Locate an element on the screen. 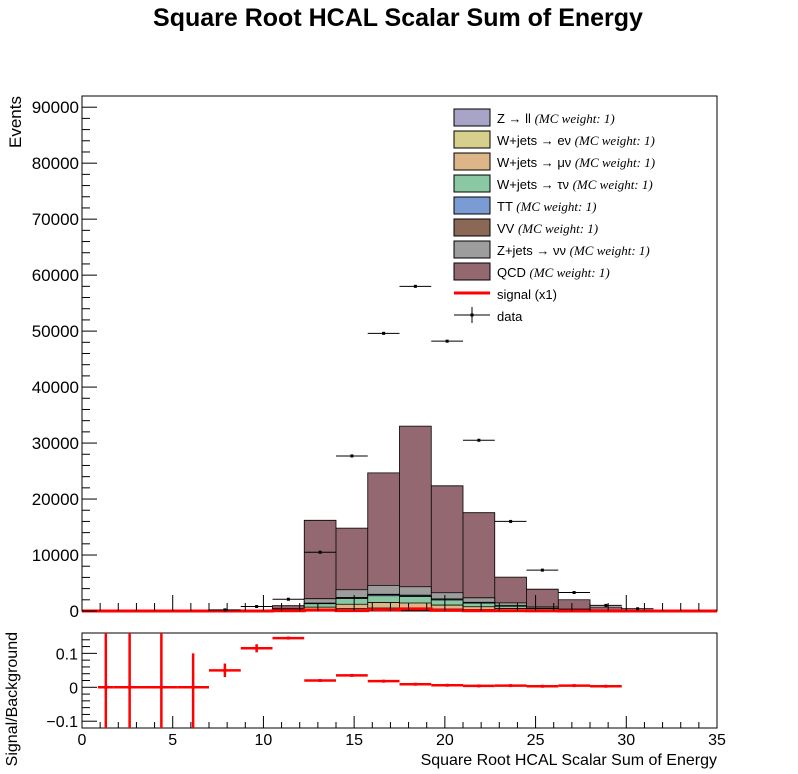 This screenshot has width=798, height=774. legend-label: data is located at coordinates (510, 316).